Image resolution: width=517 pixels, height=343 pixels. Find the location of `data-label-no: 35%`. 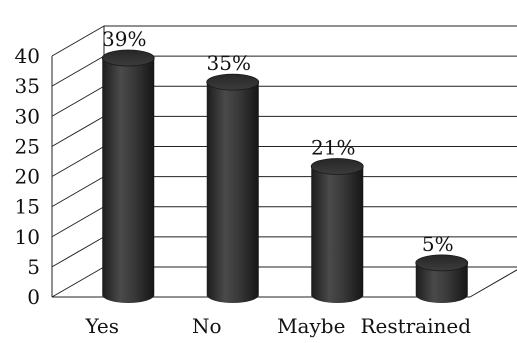

data-label-no: 35% is located at coordinates (229, 63).